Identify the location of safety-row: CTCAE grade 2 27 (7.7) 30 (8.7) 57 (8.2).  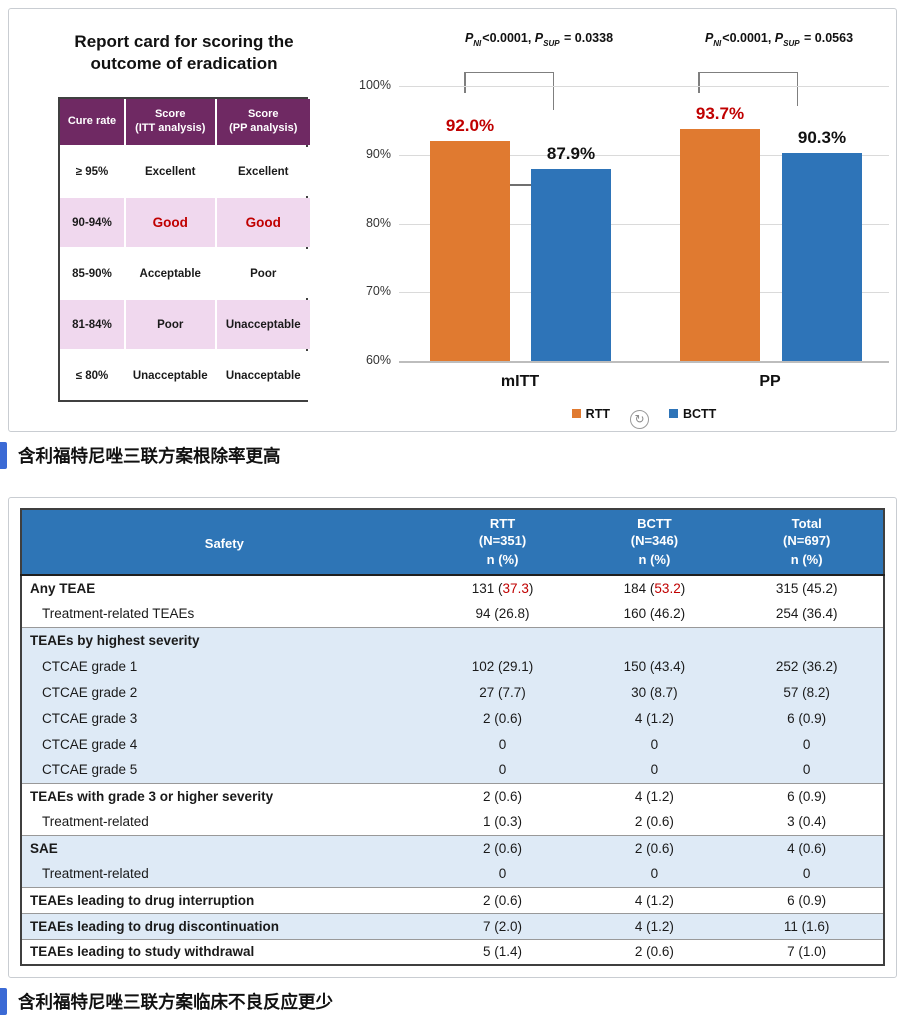
(452, 692).